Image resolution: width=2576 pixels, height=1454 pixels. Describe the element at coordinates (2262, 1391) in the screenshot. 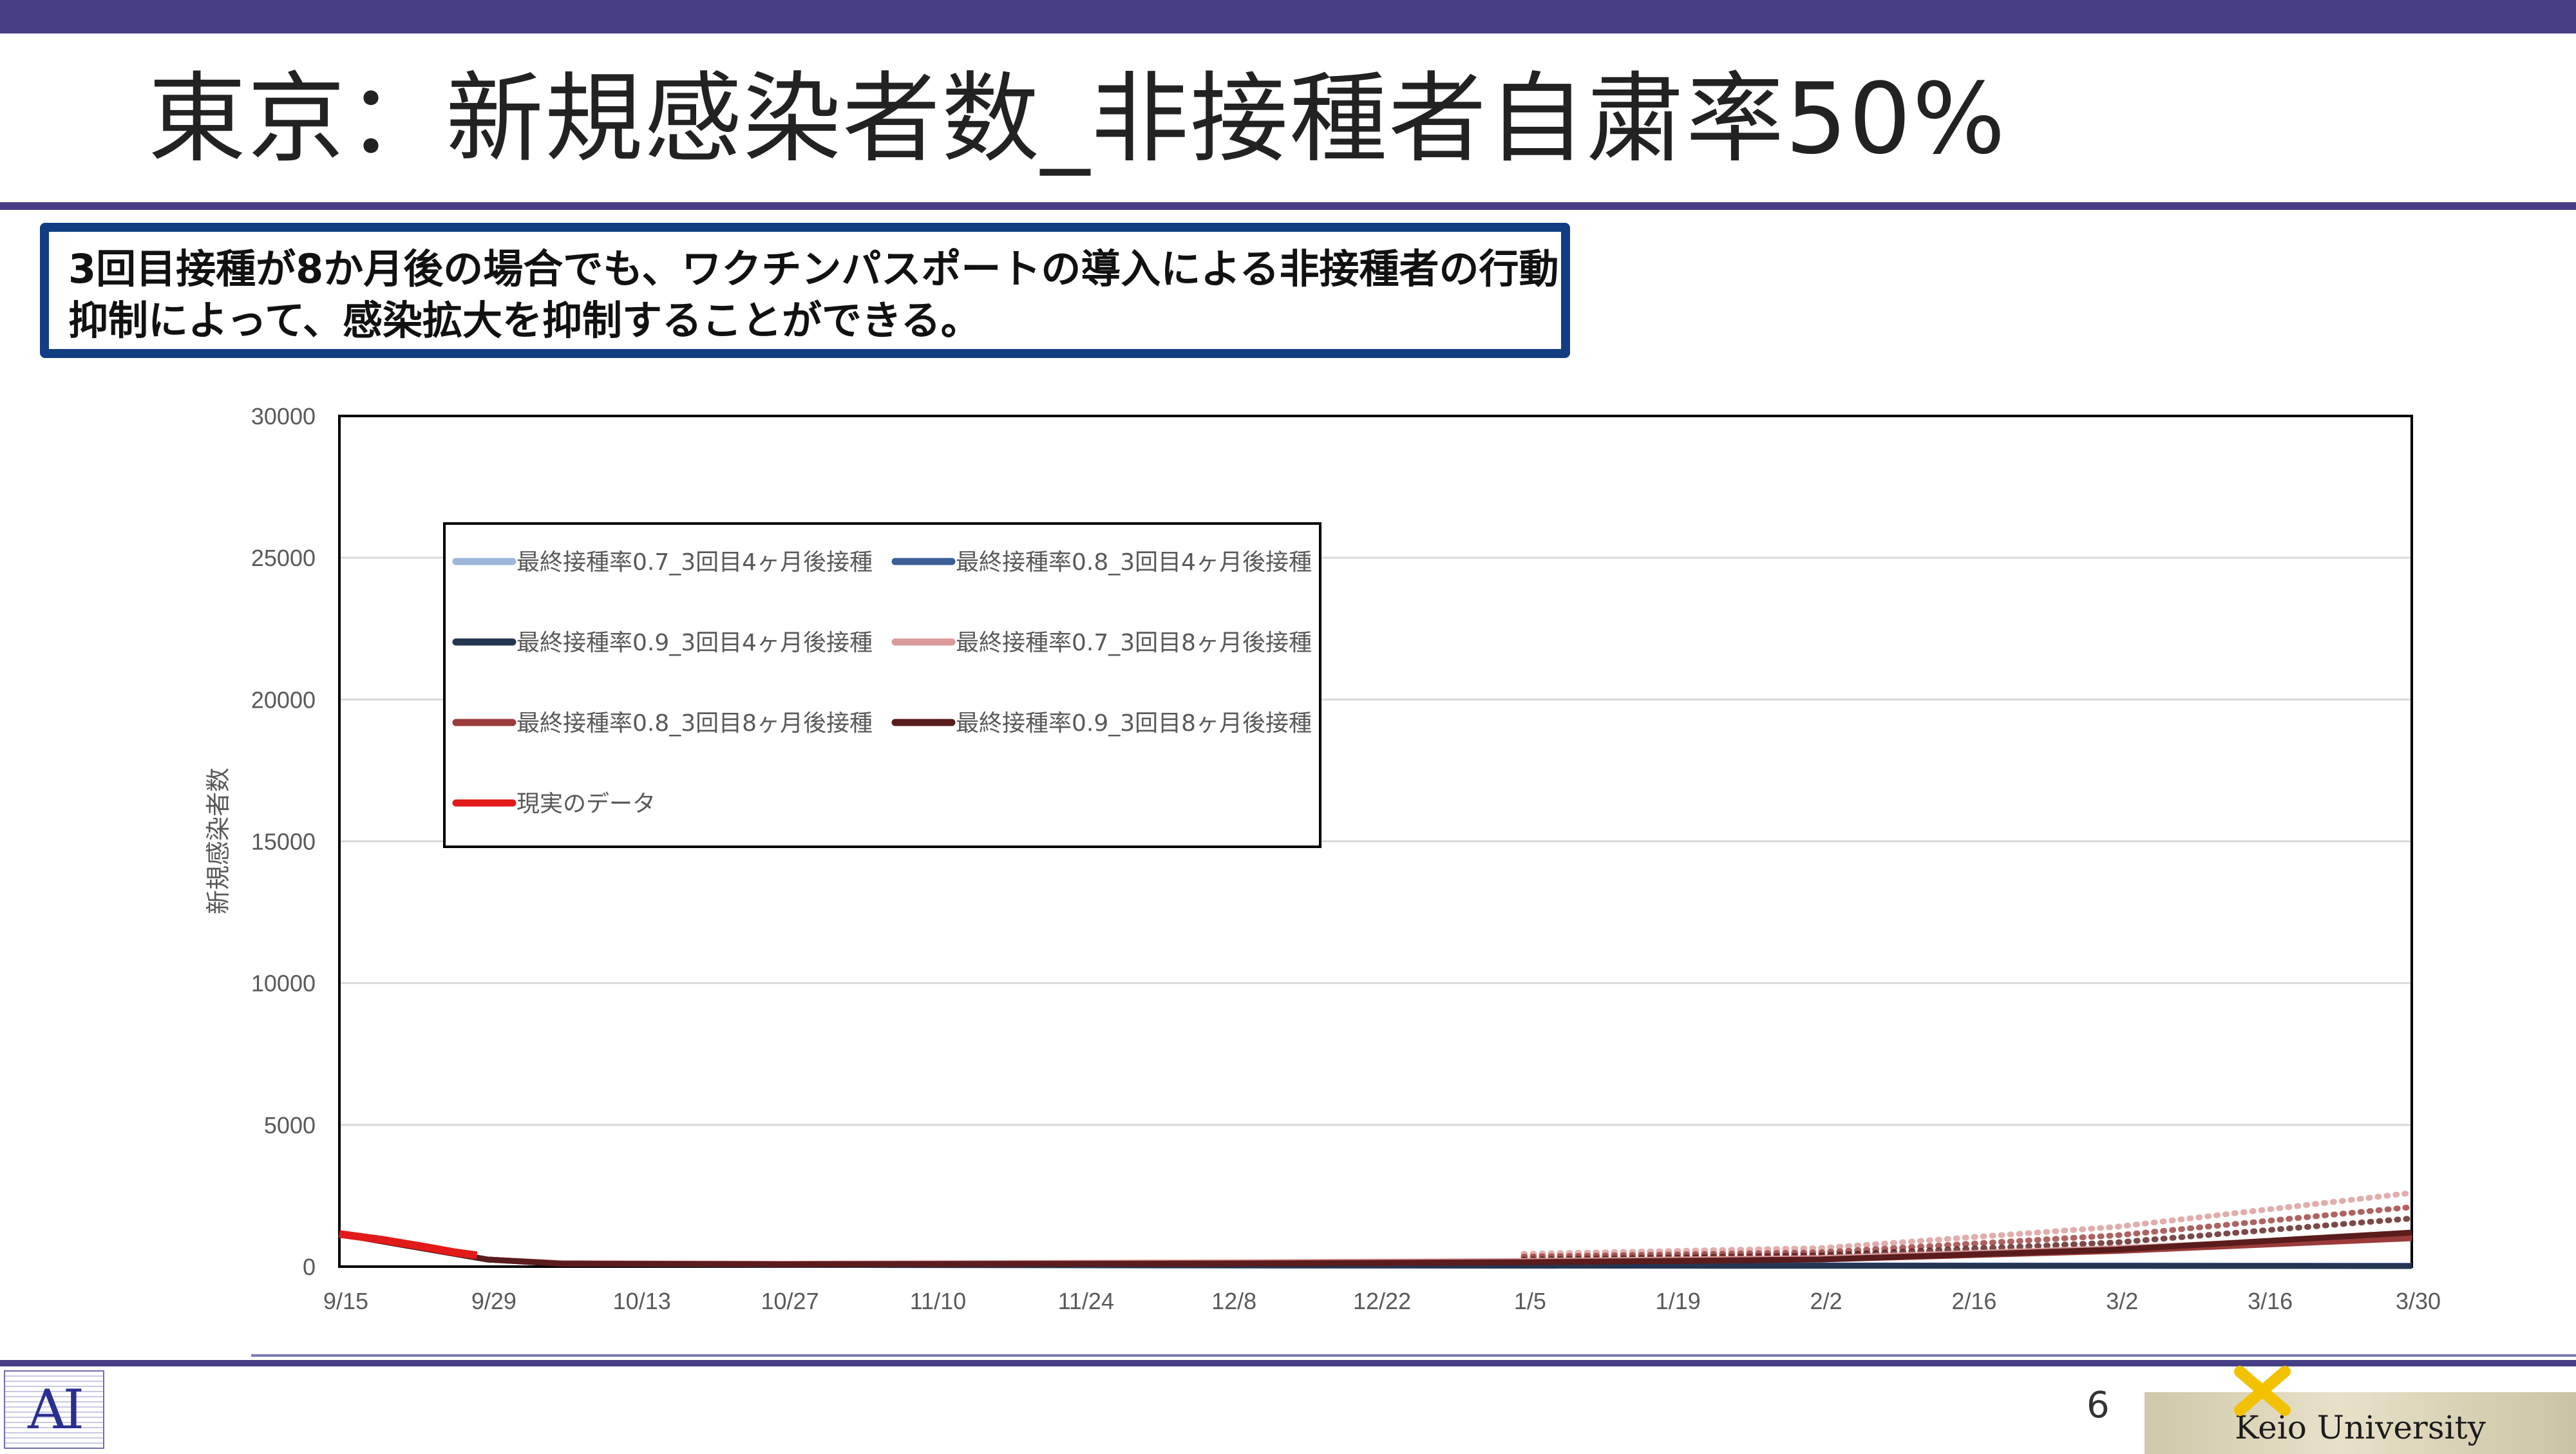

I see `keio-pen-icon` at that location.